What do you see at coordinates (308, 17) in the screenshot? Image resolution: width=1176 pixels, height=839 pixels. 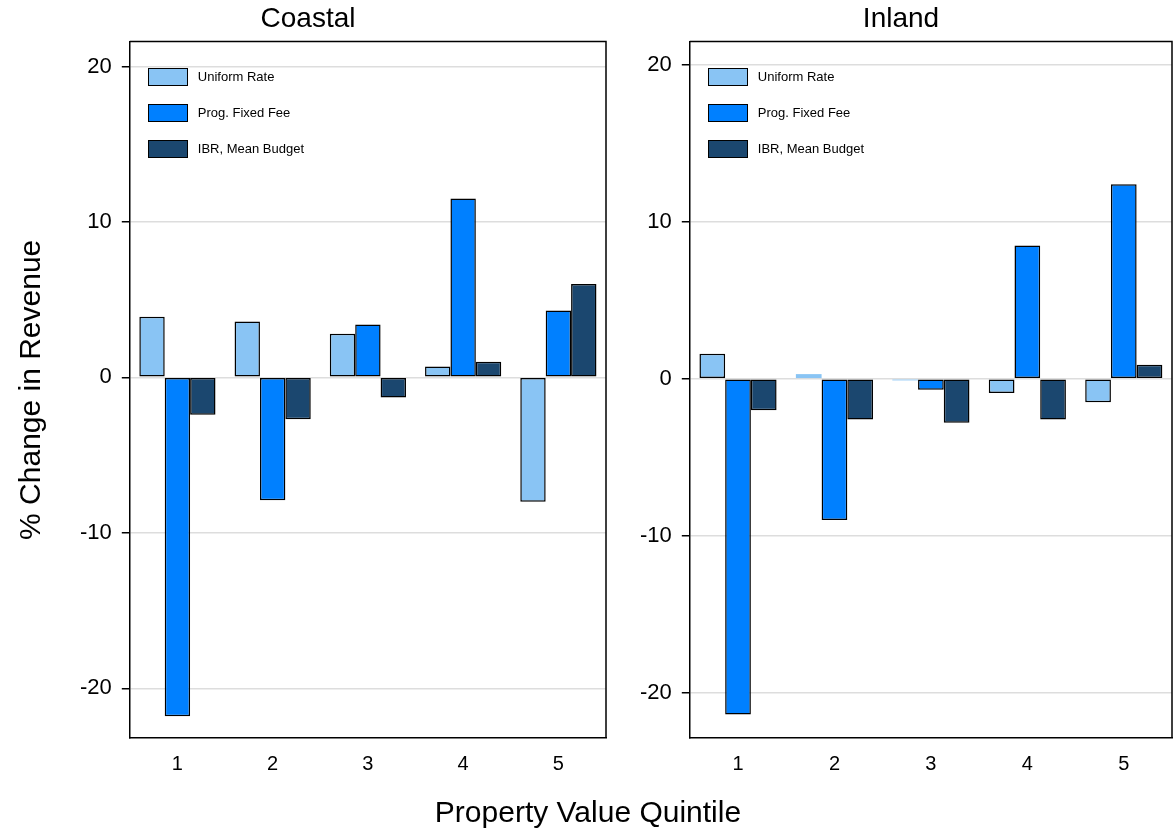 I see `chart-title: Coastal` at bounding box center [308, 17].